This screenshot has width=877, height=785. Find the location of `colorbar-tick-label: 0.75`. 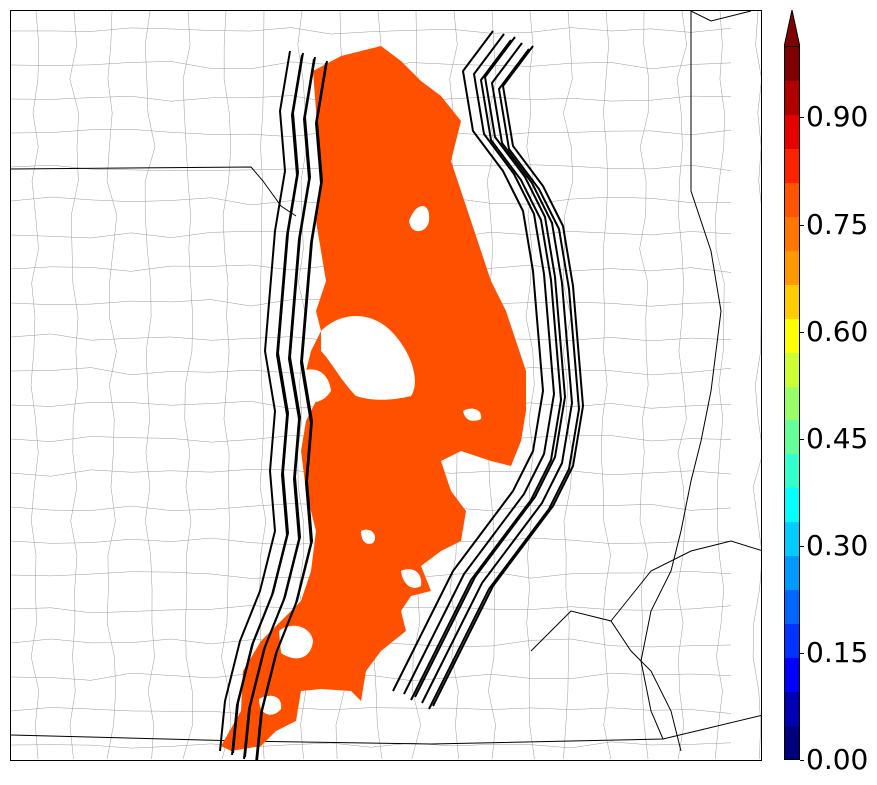

colorbar-tick-label: 0.75 is located at coordinates (837, 224).